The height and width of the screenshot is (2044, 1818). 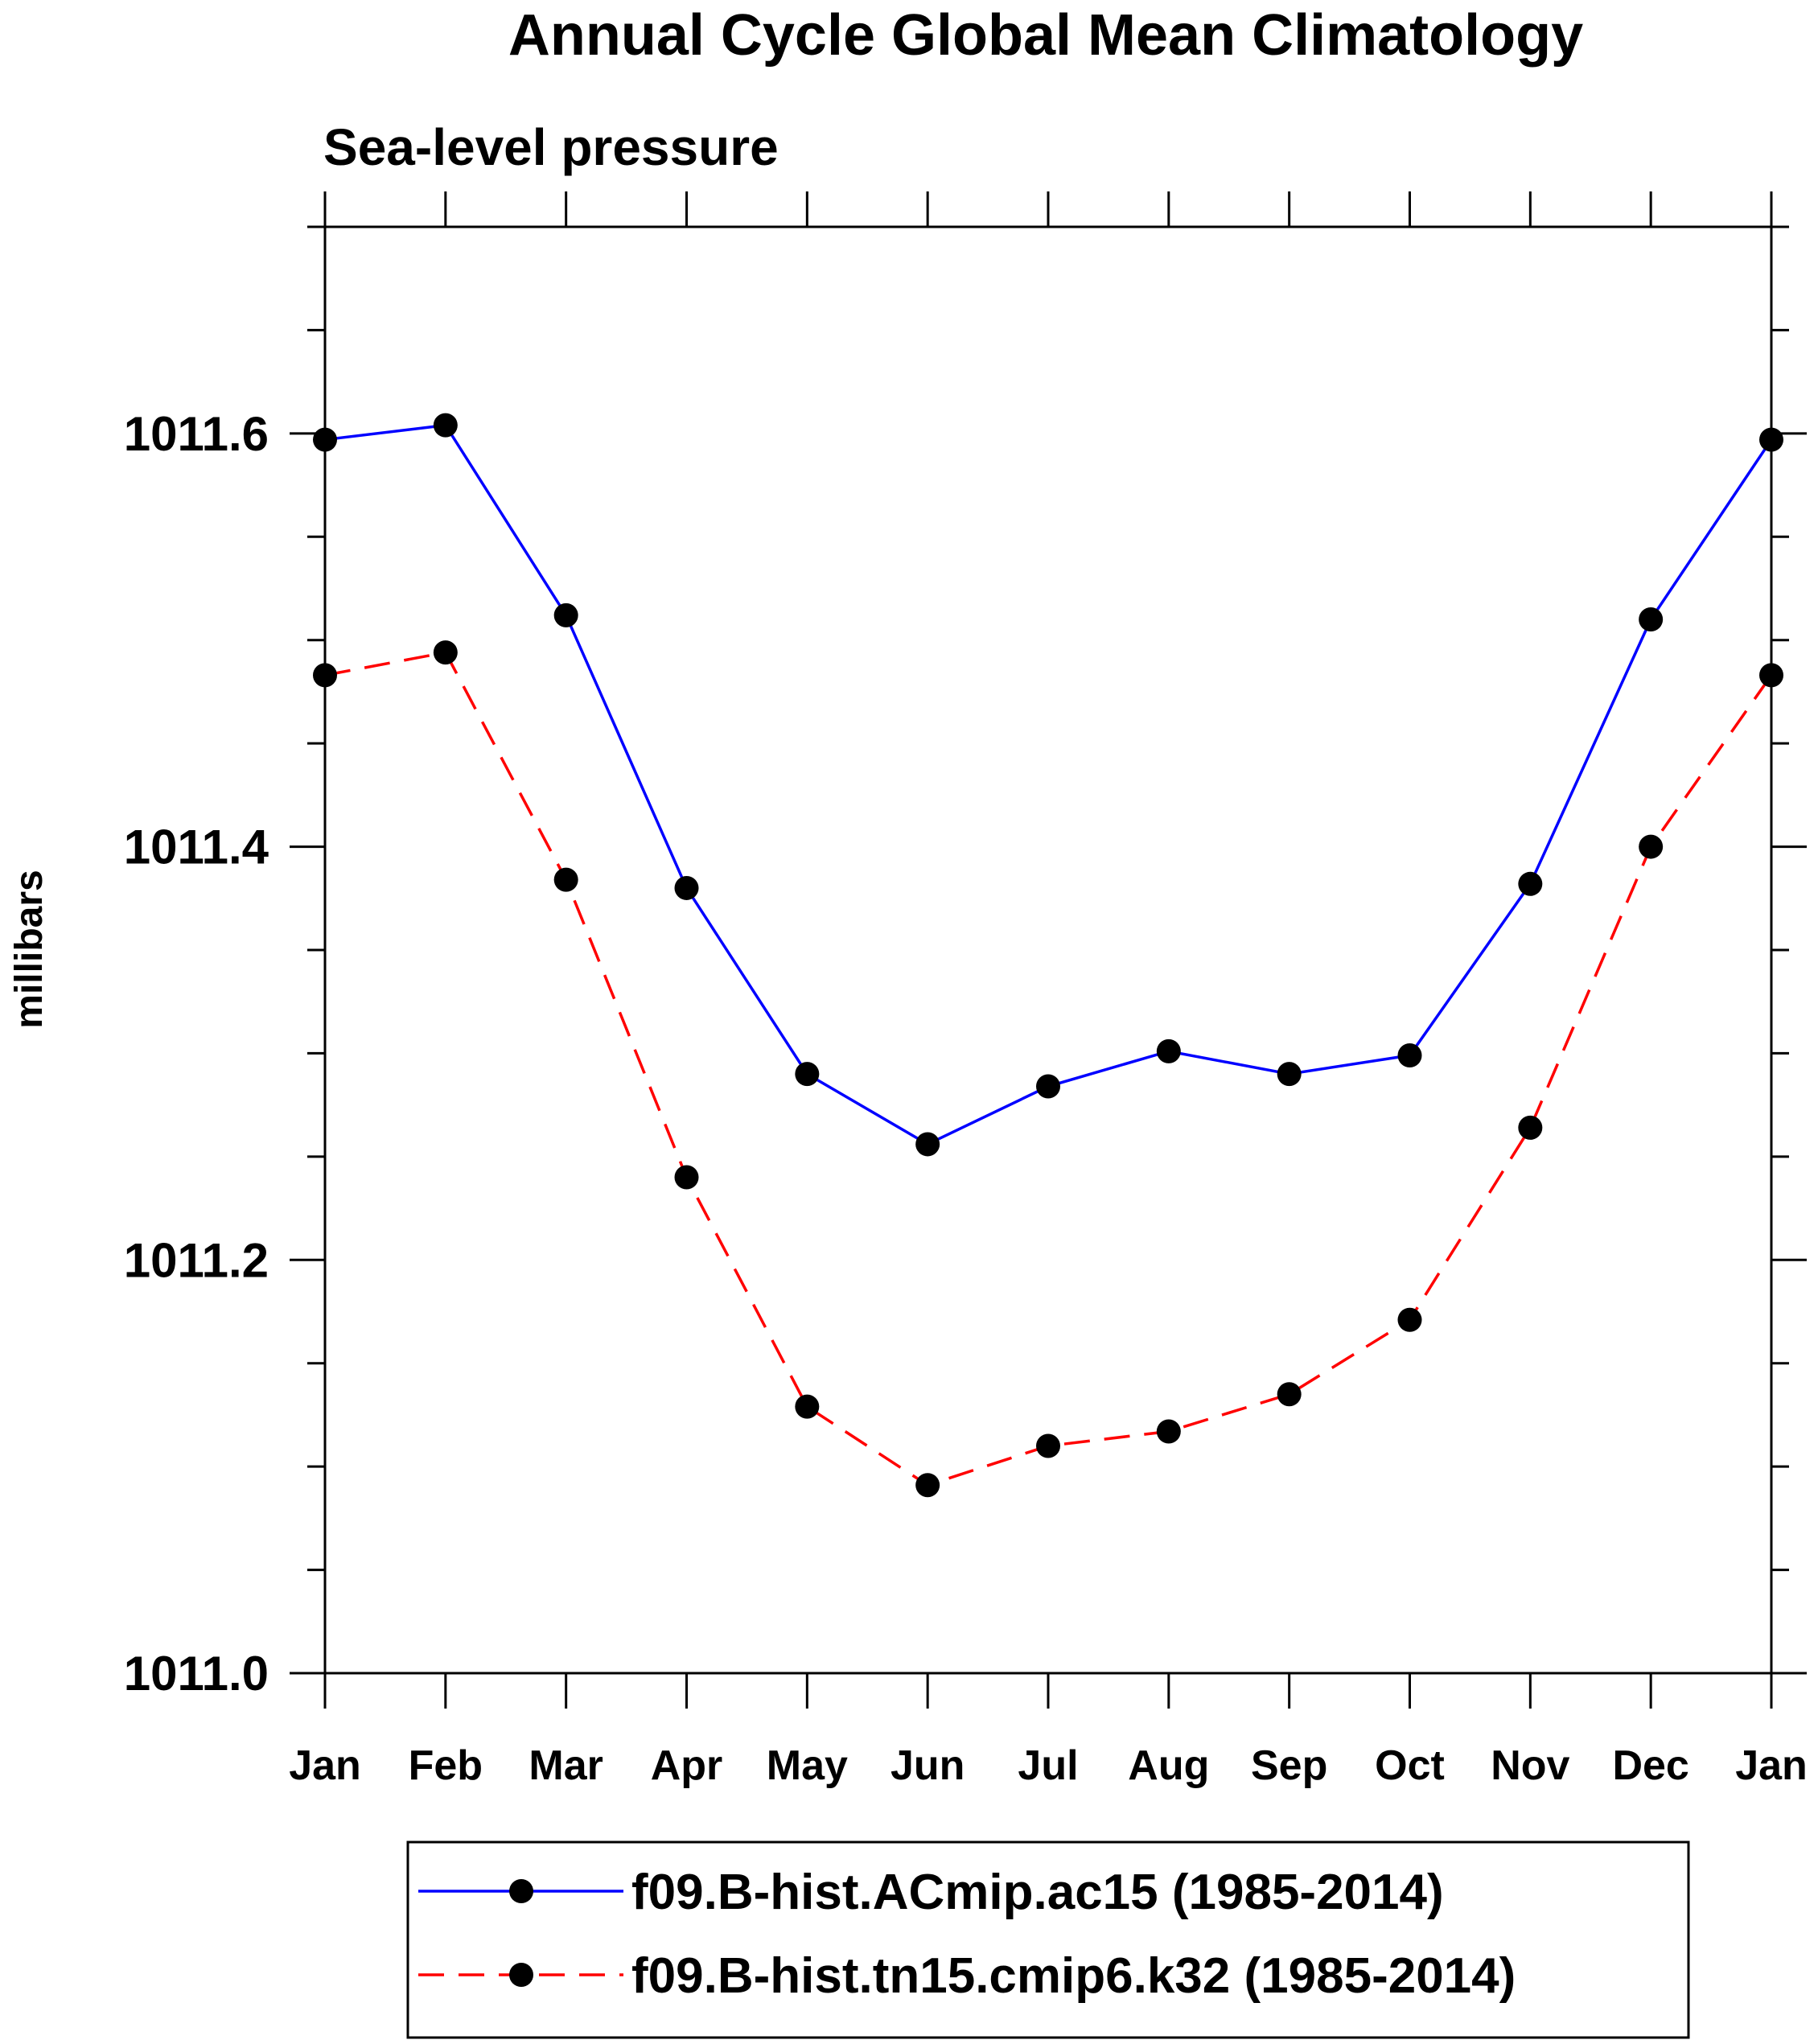 What do you see at coordinates (1169, 1765) in the screenshot?
I see `x-tick-label: Aug` at bounding box center [1169, 1765].